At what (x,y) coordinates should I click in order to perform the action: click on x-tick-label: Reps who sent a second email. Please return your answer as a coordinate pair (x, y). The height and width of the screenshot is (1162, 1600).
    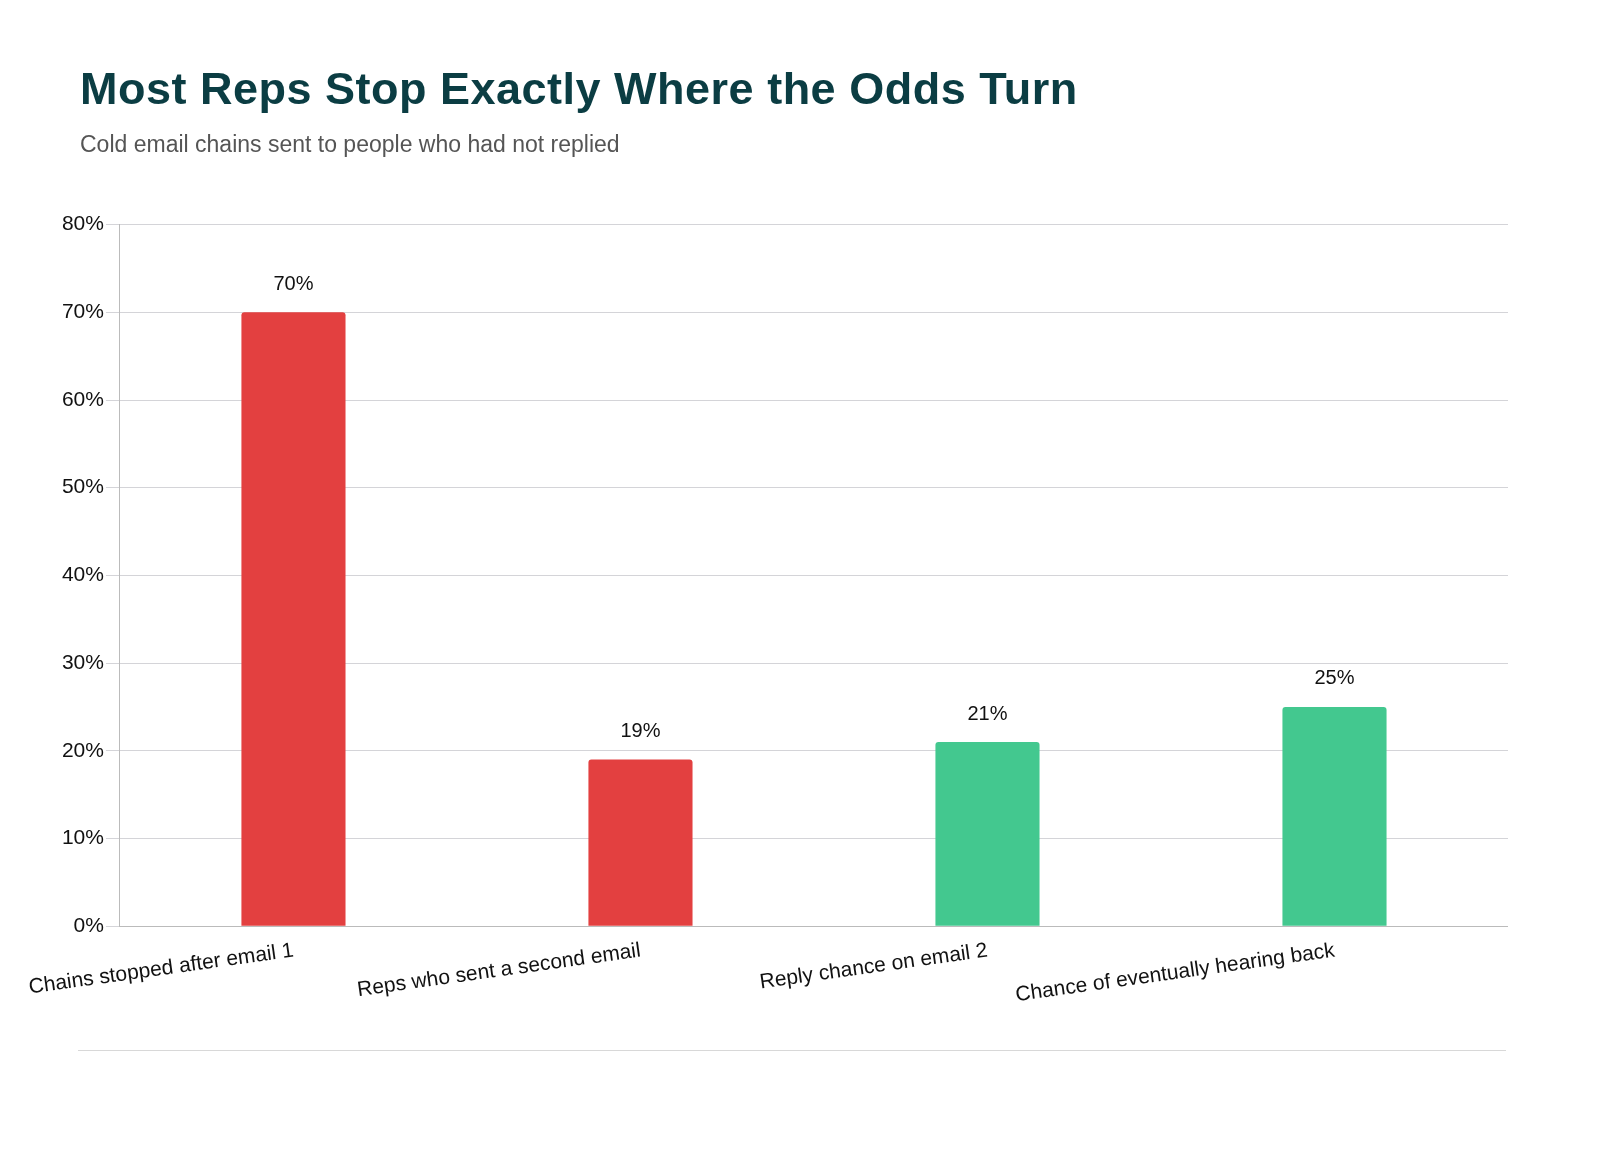
    Looking at the image, I should click on (498, 969).